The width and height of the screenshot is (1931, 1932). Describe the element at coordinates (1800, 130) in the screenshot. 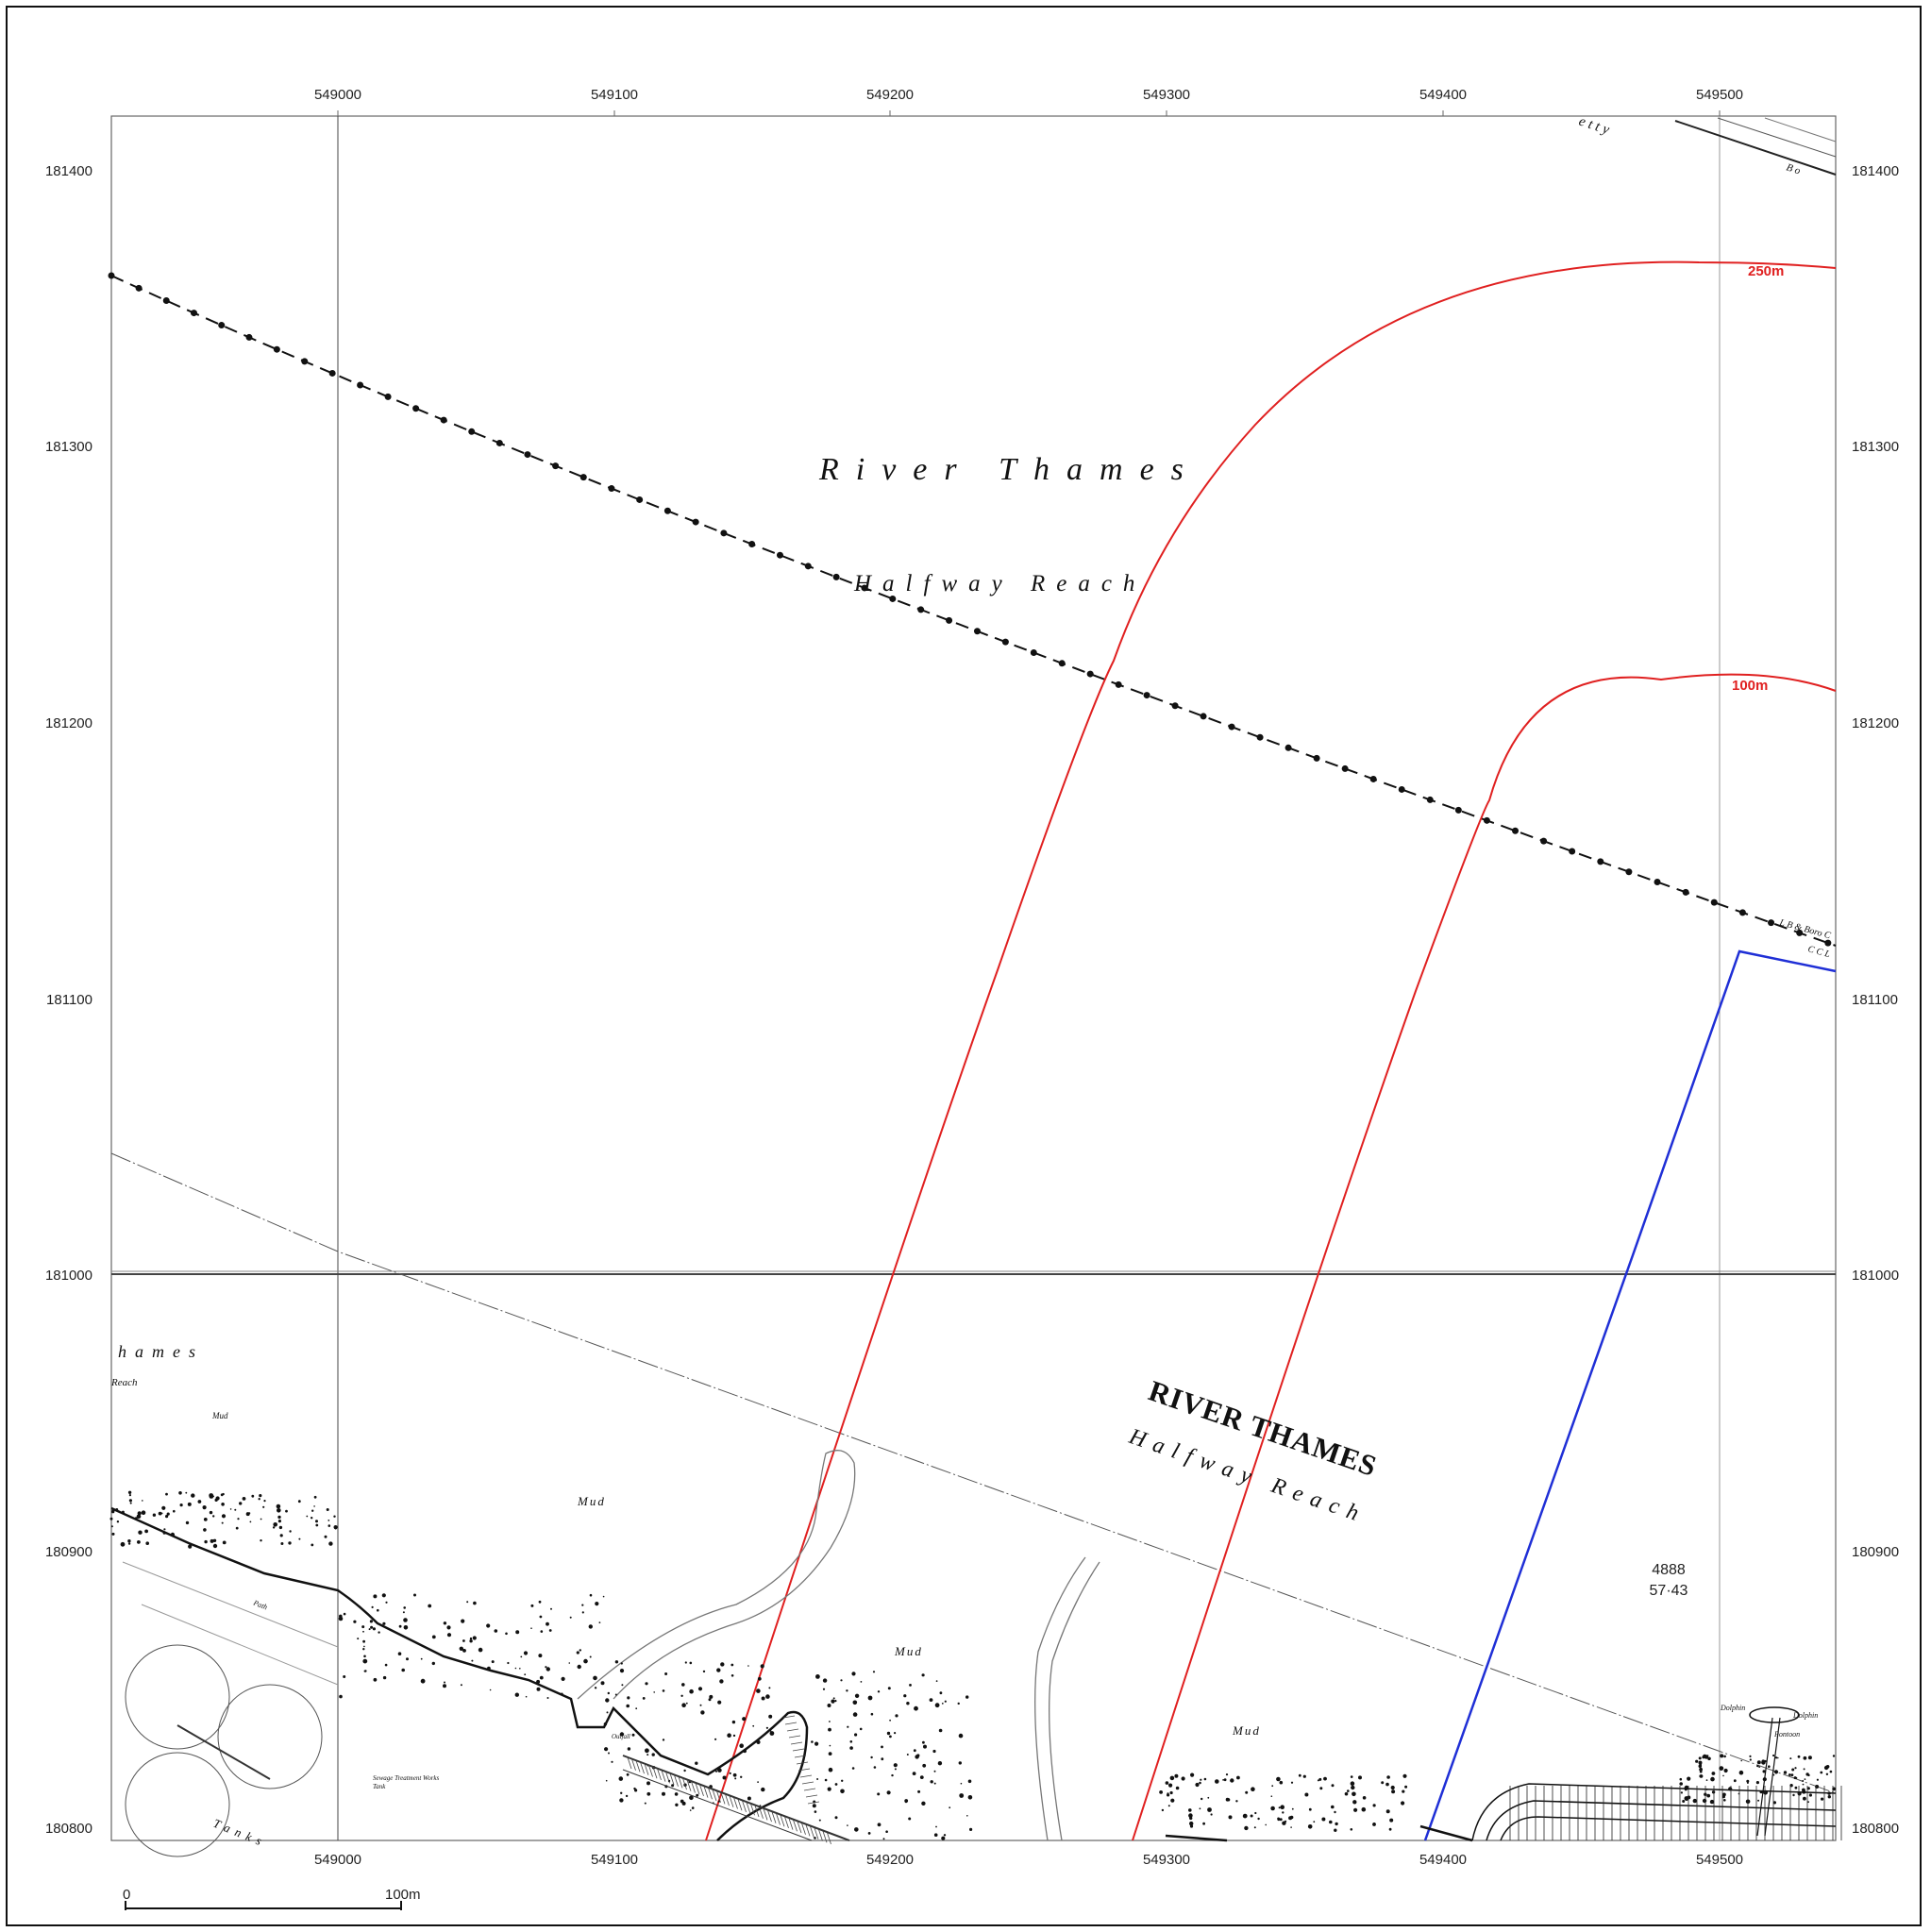

I see `jetty-edge-line` at that location.